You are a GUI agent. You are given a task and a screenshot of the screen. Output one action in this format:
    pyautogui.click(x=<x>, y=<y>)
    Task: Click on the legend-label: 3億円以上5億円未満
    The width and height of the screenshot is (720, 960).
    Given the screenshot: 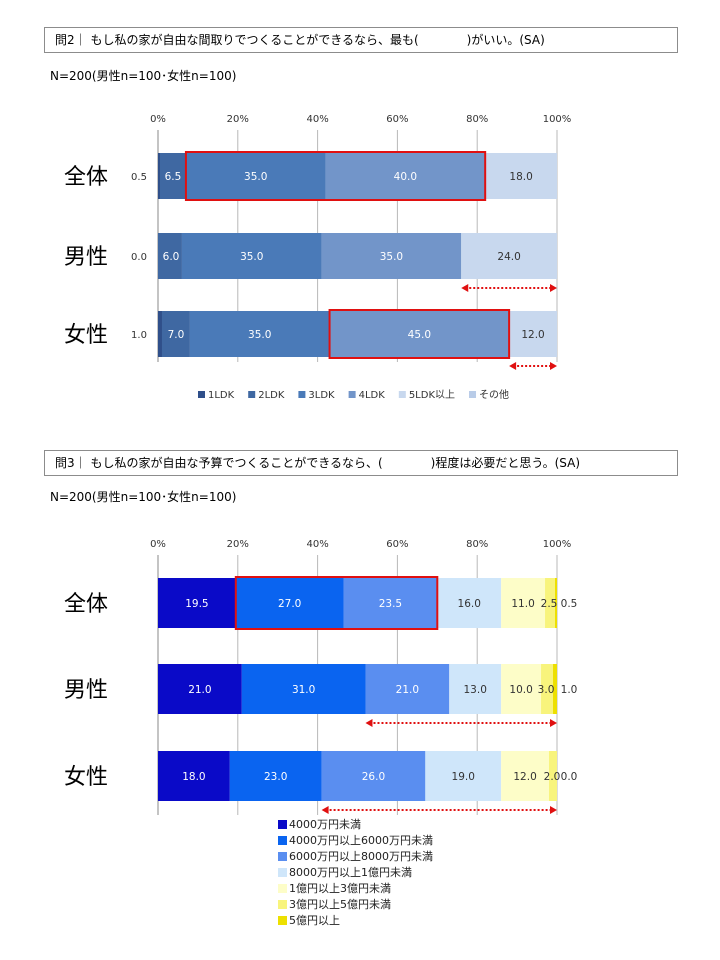 What is the action you would take?
    pyautogui.click(x=340, y=904)
    